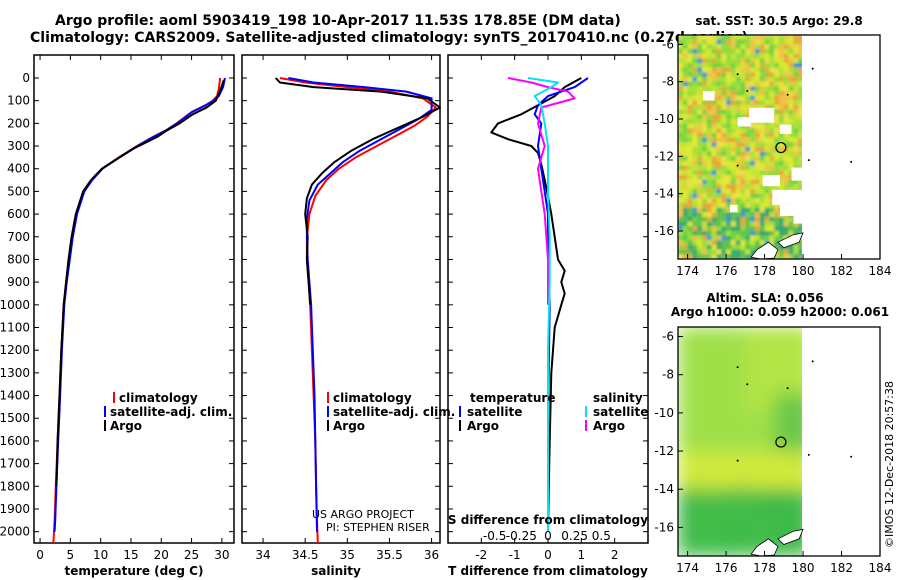 This screenshot has width=900, height=580. I want to click on sst-cloud-gap, so click(797, 211).